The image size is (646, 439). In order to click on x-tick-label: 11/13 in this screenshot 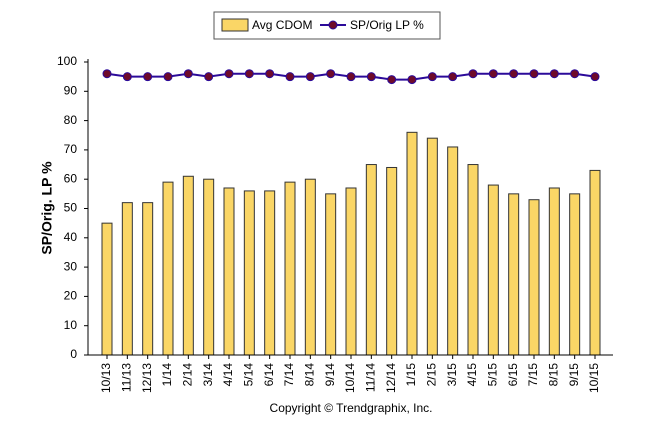, I will do `click(127, 377)`.